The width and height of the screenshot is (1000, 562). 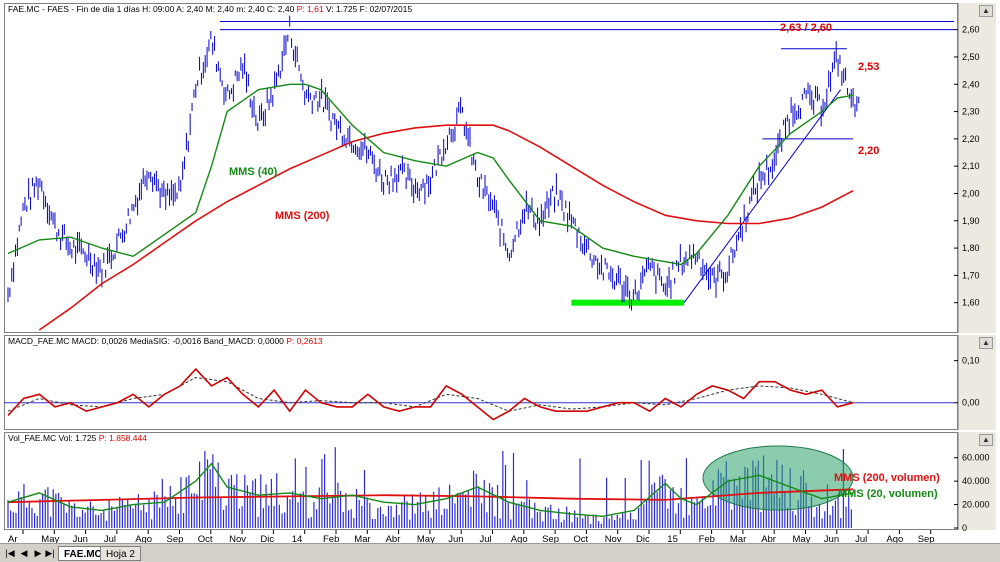 What do you see at coordinates (868, 67) in the screenshot?
I see `label-253: 2,53` at bounding box center [868, 67].